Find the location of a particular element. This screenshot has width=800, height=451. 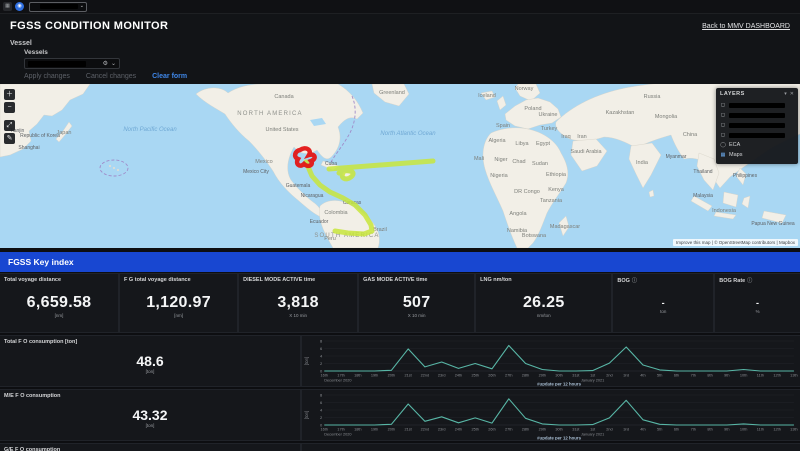

stat-card: BOG Rate ⓘ -% is located at coordinates (757, 303).